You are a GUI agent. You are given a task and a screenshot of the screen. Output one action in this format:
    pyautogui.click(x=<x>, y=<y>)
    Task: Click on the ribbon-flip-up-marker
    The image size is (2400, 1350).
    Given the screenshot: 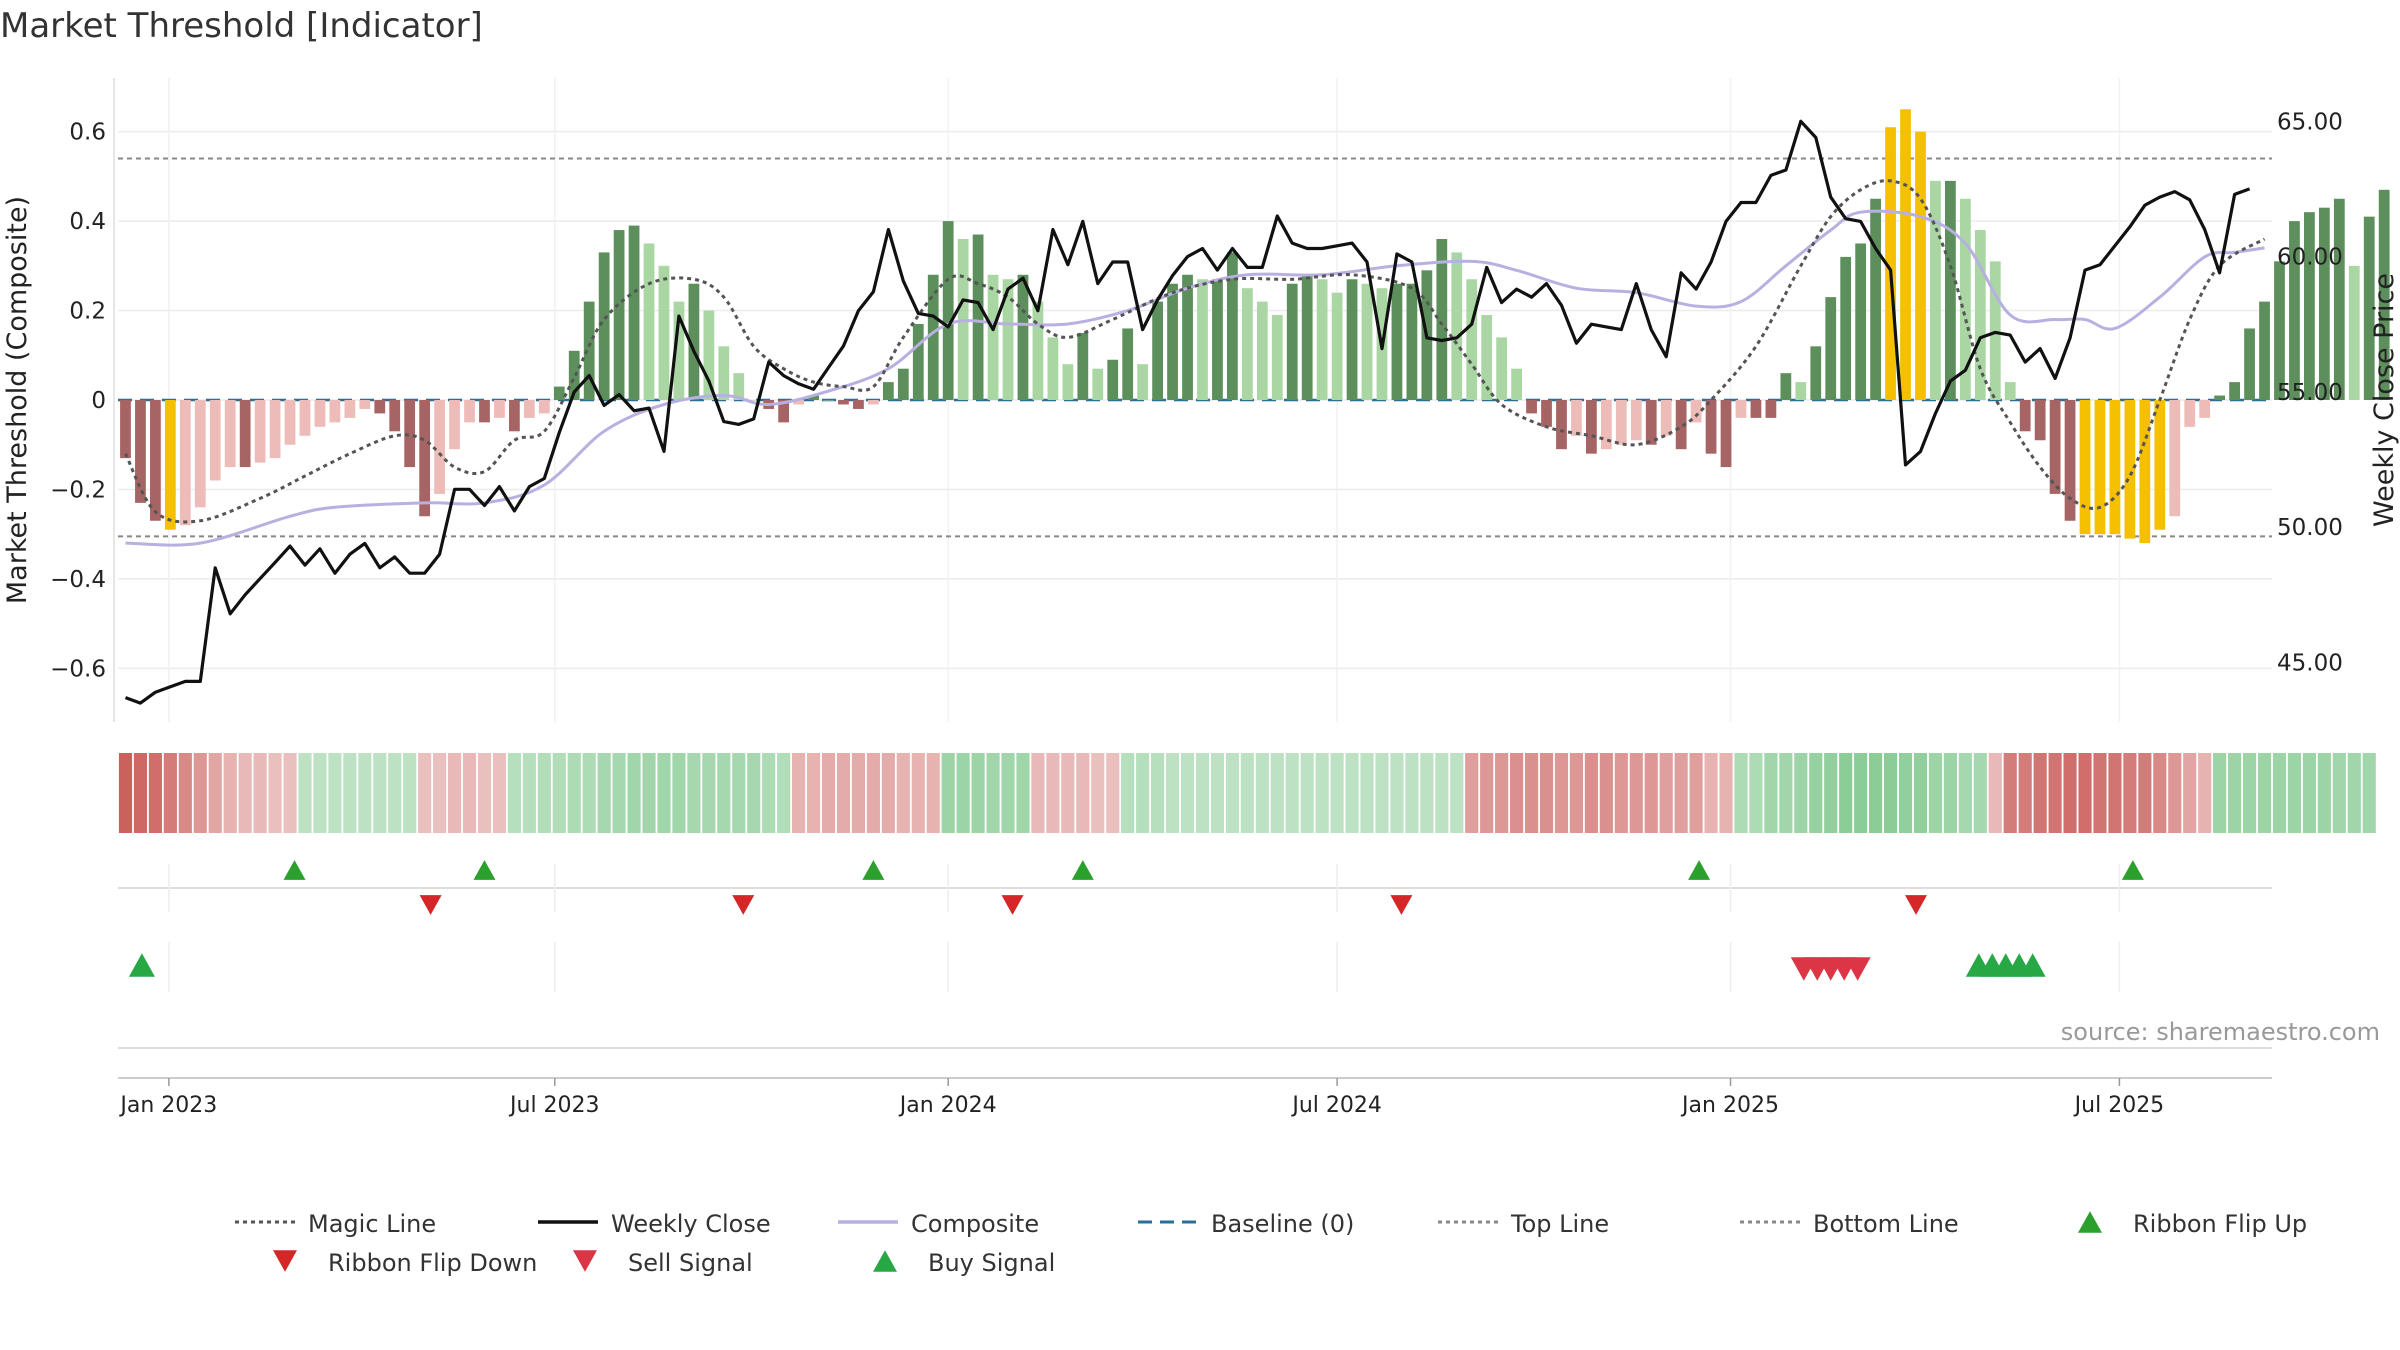 What is the action you would take?
    pyautogui.click(x=1699, y=870)
    